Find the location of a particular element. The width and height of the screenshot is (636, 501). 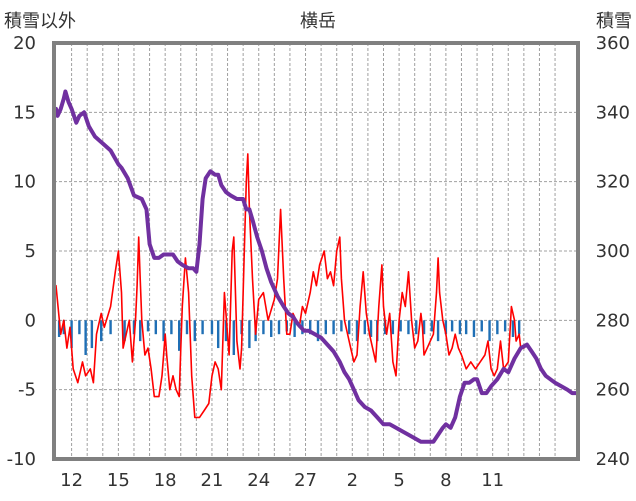

x-tick-label: 2 is located at coordinates (352, 480).